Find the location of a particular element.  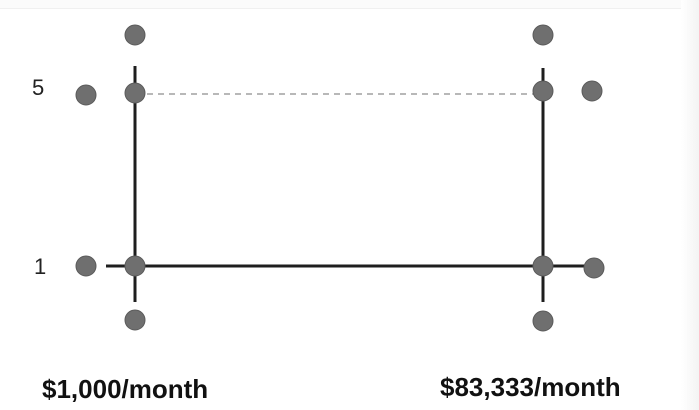

y-level-5-label: 5 is located at coordinates (38, 87).